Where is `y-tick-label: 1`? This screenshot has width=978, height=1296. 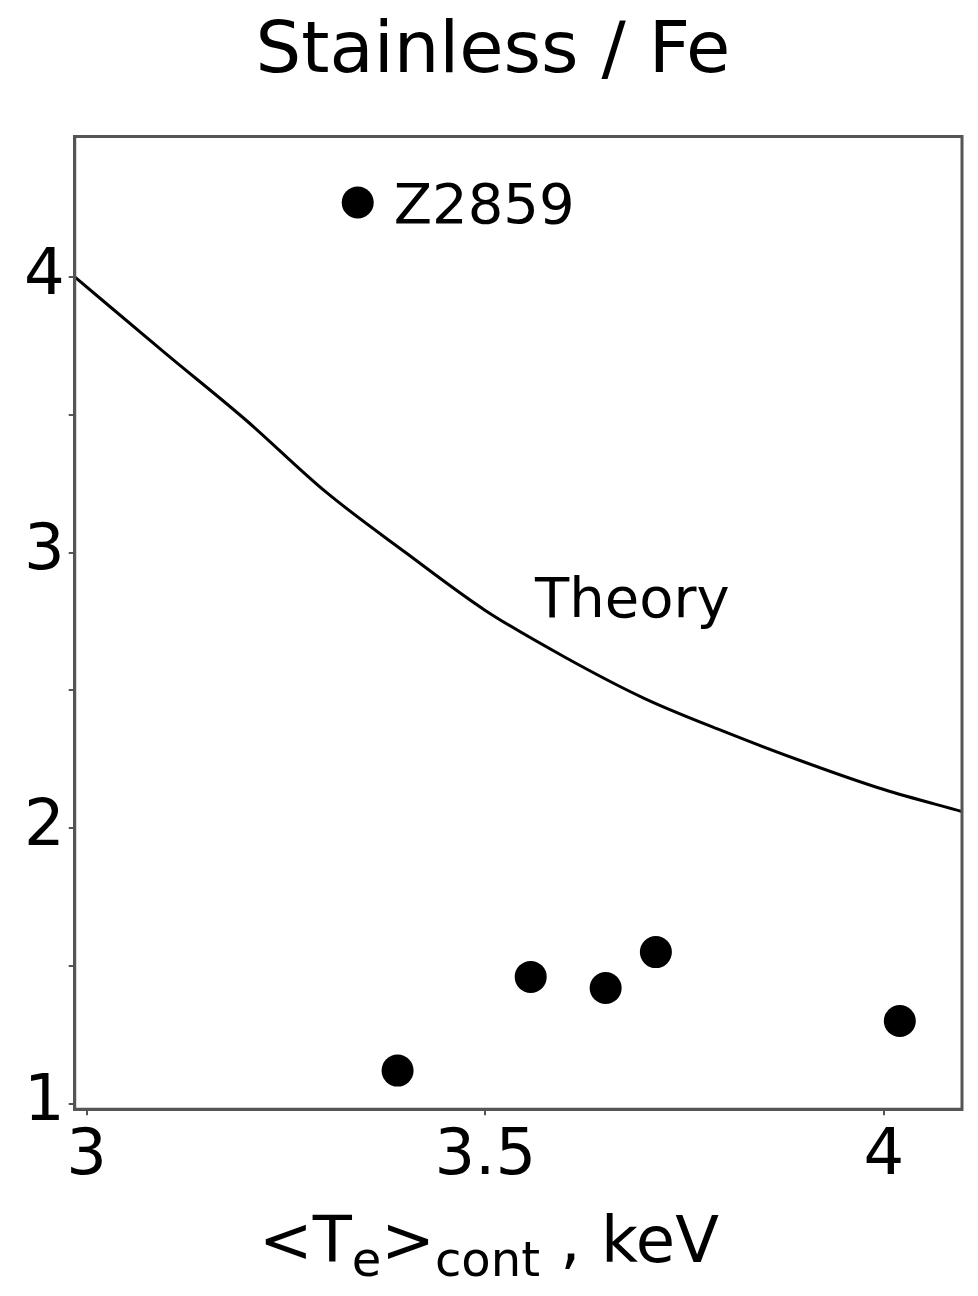 y-tick-label: 1 is located at coordinates (44, 1098).